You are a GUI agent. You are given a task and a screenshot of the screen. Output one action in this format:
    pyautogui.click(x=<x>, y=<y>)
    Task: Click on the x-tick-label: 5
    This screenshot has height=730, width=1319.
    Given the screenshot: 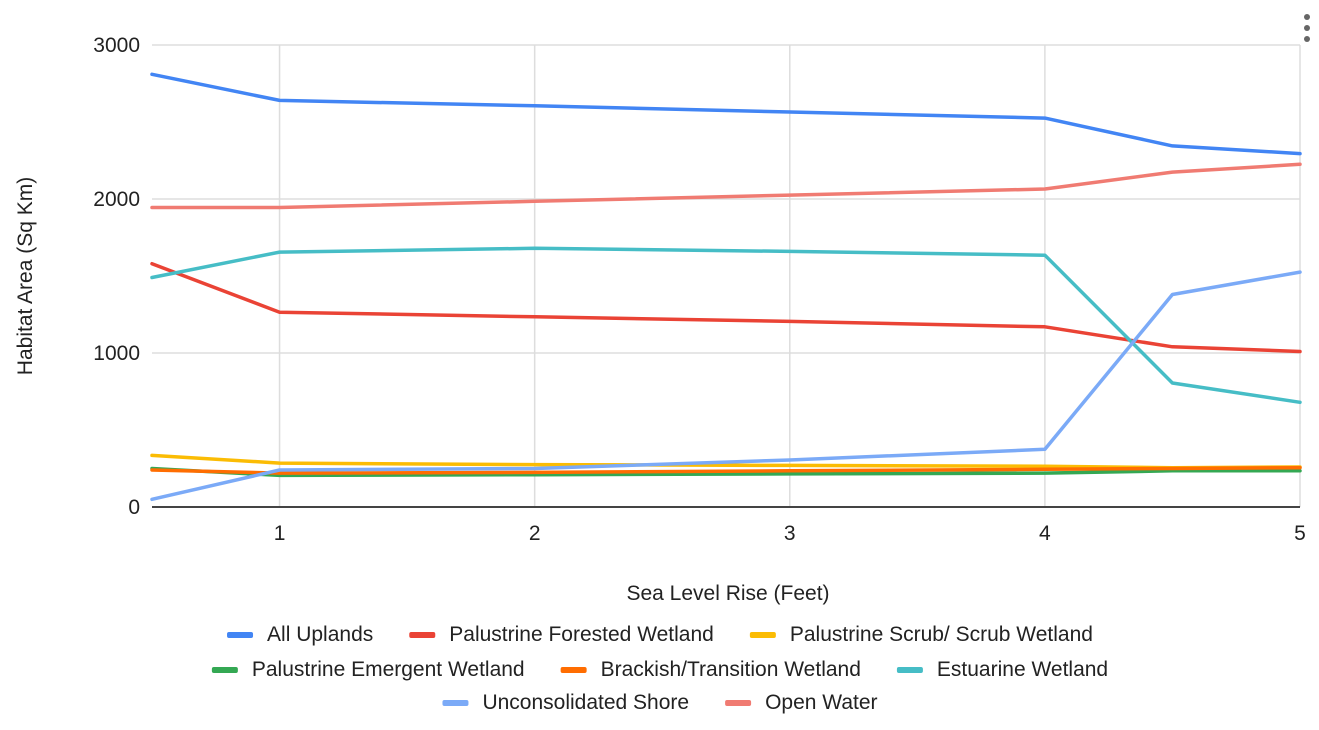 What is the action you would take?
    pyautogui.click(x=1300, y=533)
    